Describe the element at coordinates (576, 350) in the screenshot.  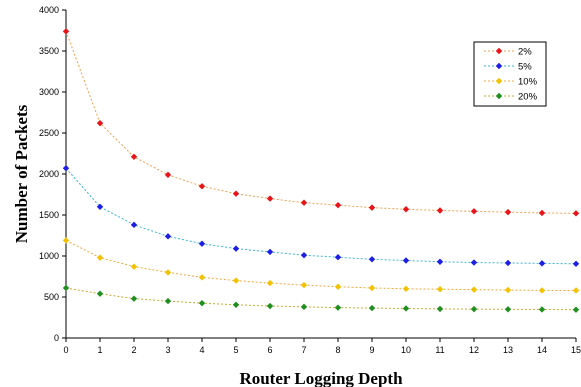
I see `x-tick-label: 15` at that location.